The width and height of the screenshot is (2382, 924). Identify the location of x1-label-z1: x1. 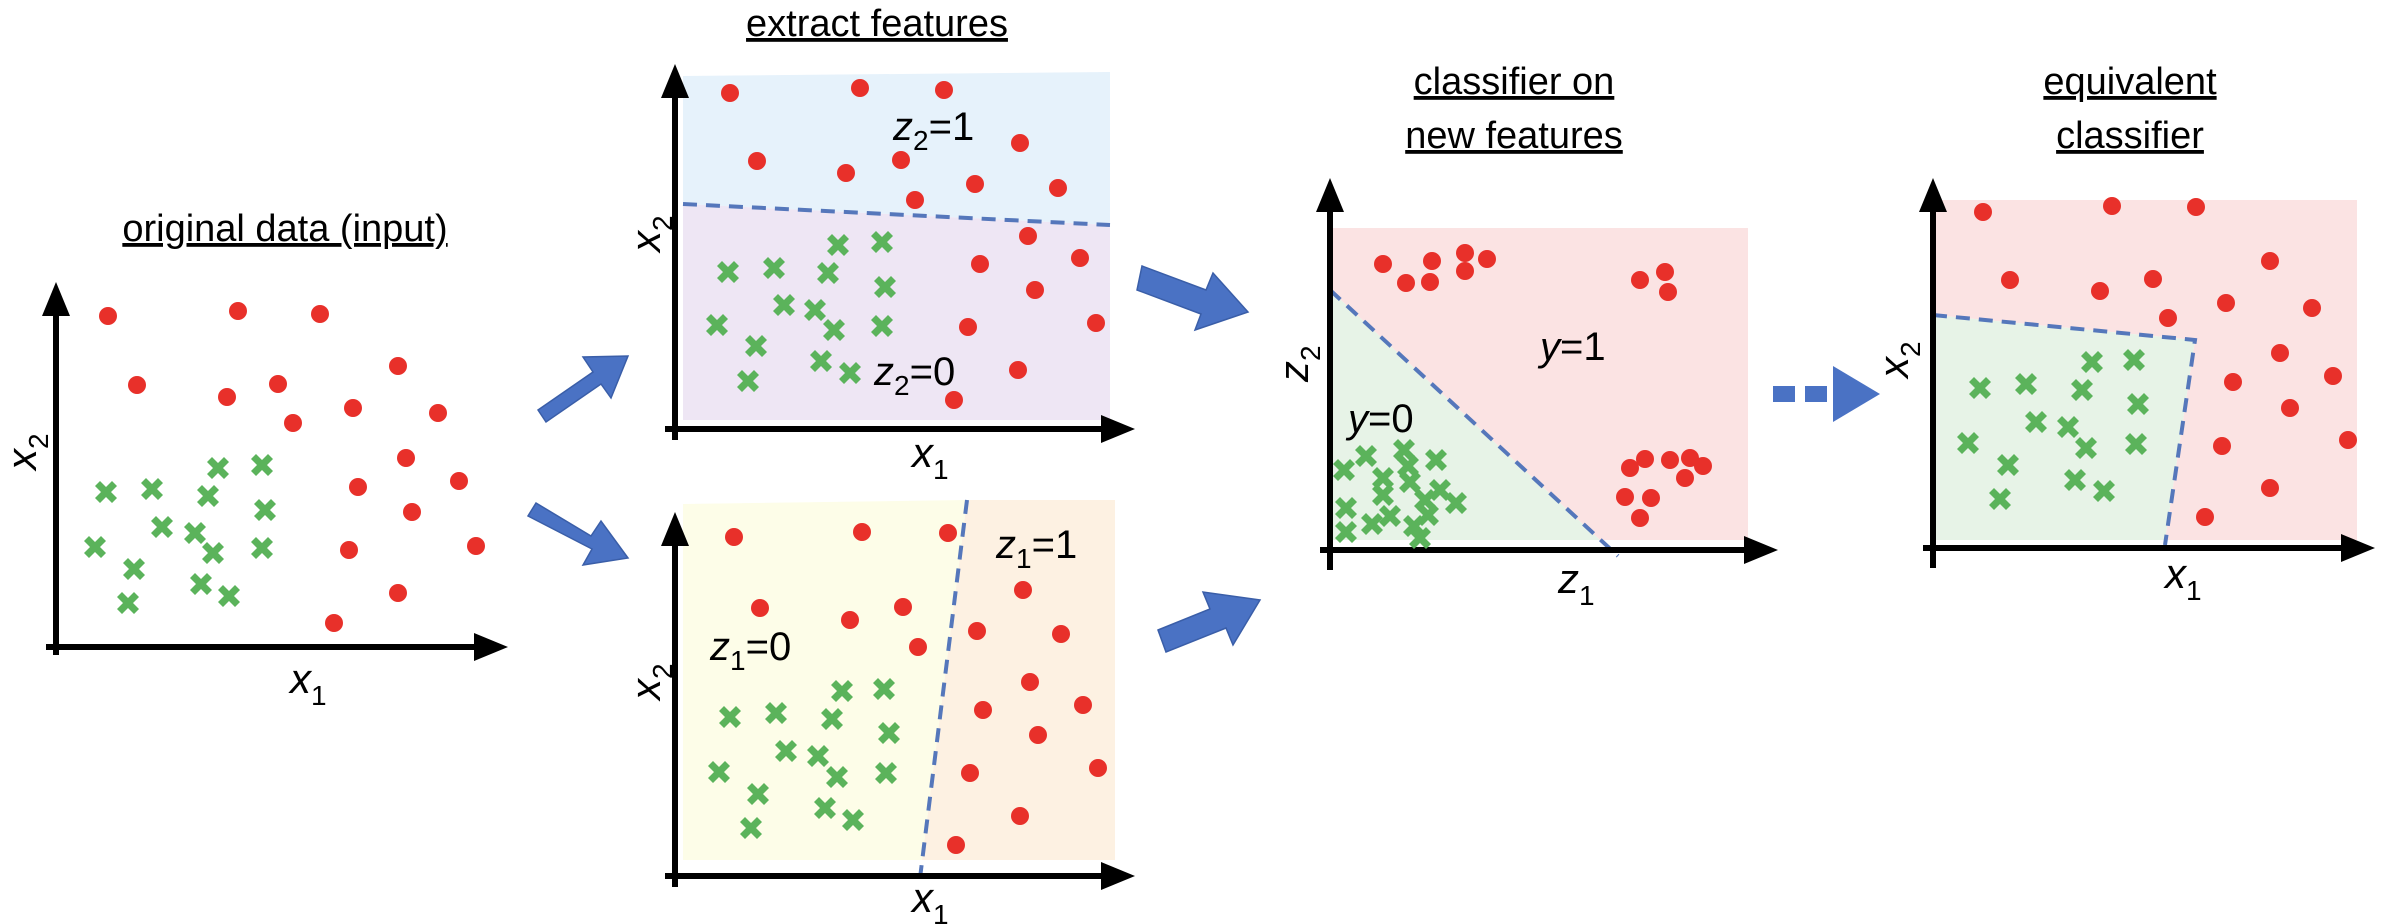
(929, 899).